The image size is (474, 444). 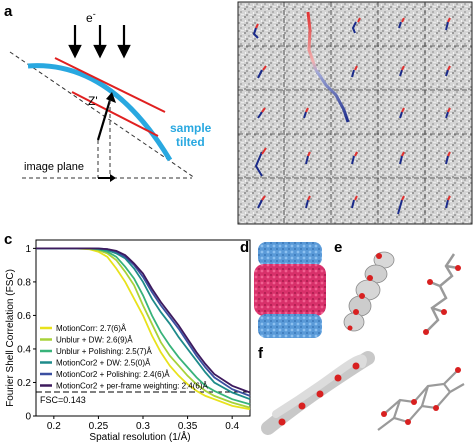 I want to click on sheet-density-surface, so click(x=318, y=393).